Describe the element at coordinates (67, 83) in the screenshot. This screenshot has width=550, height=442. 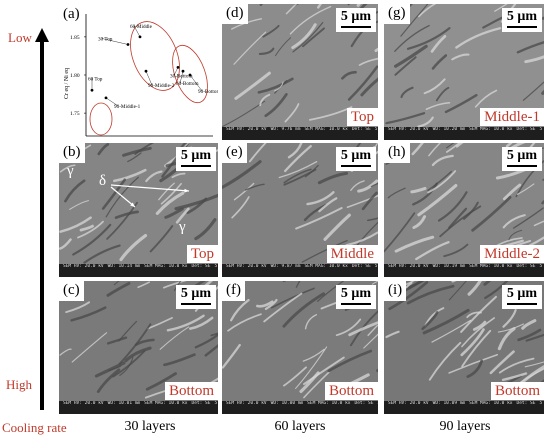
I see `panel-a-ylabel: Cr eq / Ni eq` at that location.